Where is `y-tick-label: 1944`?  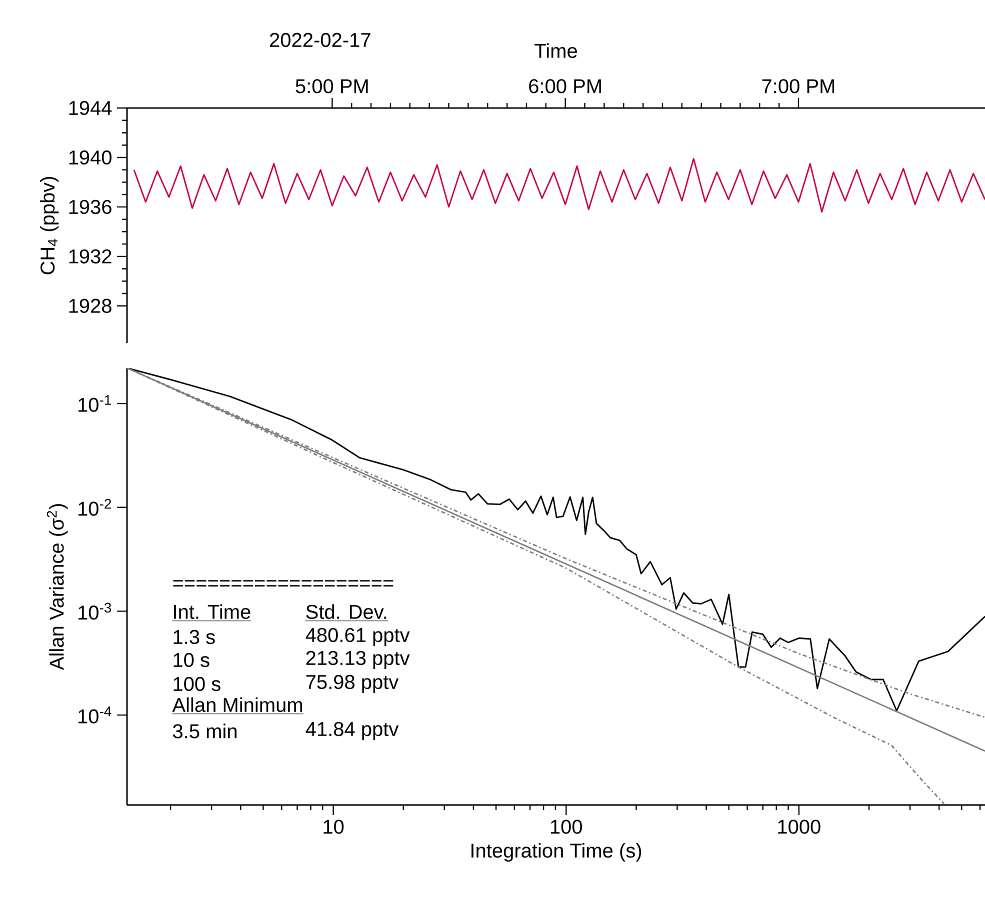
y-tick-label: 1944 is located at coordinates (90, 108).